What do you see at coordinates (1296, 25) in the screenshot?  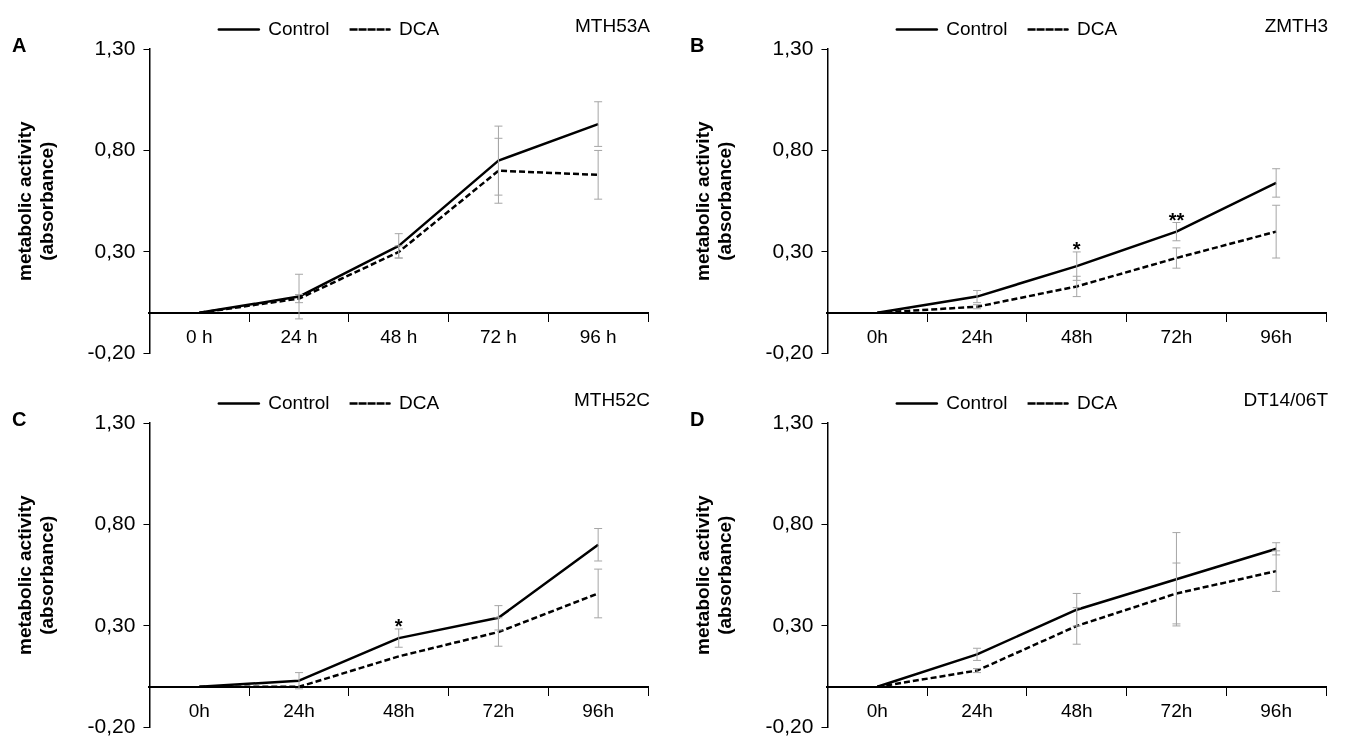 I see `chart-title: ZMTH3` at bounding box center [1296, 25].